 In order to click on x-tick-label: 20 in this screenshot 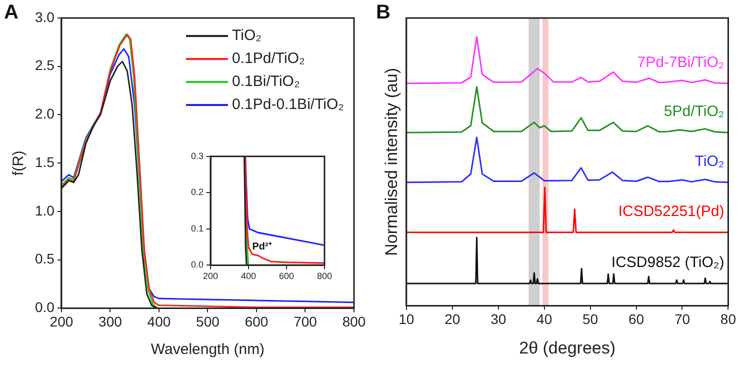, I will do `click(452, 319)`.